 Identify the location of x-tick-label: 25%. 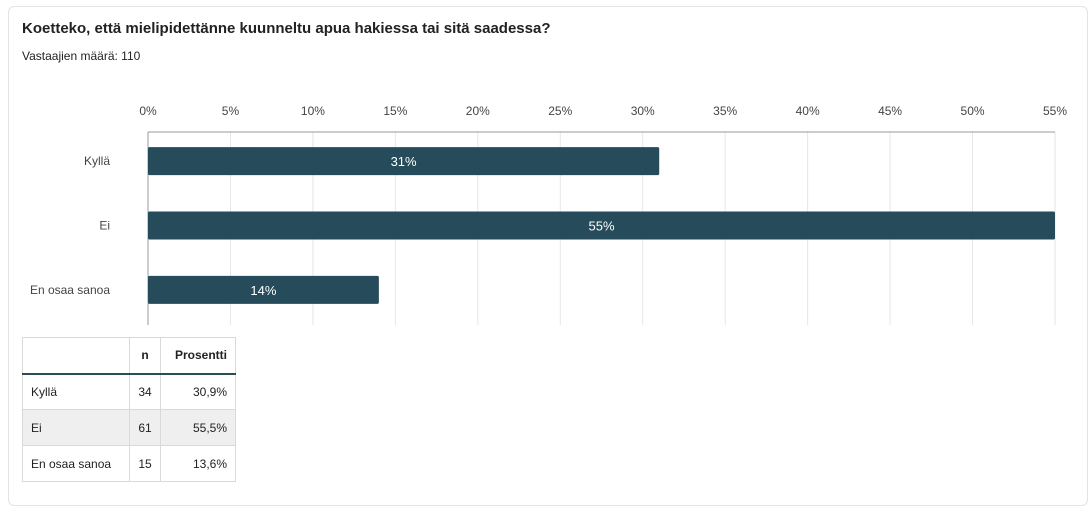
(560, 111).